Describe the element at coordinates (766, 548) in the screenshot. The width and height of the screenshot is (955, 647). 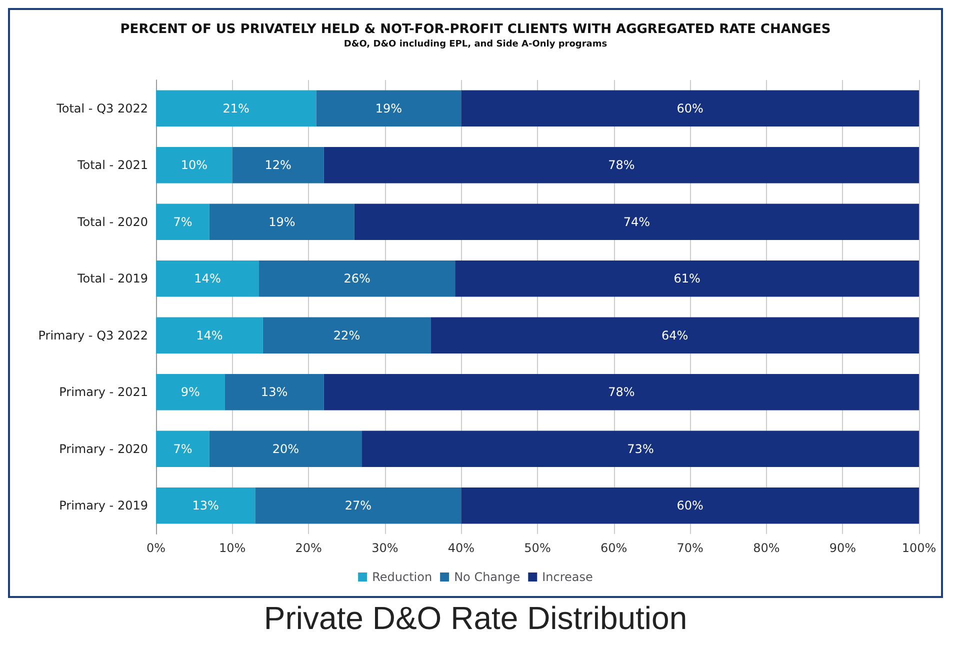
I see `x-tick-label: 80%` at that location.